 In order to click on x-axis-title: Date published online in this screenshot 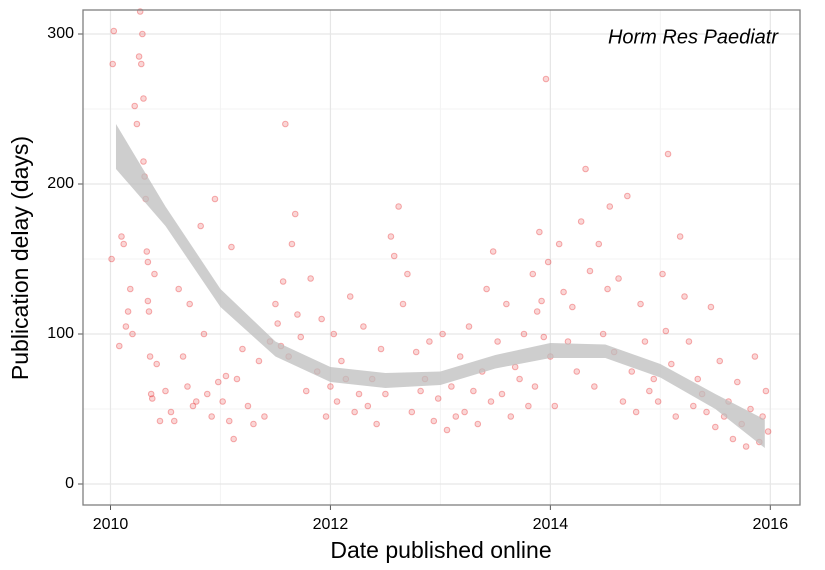, I will do `click(440, 550)`.